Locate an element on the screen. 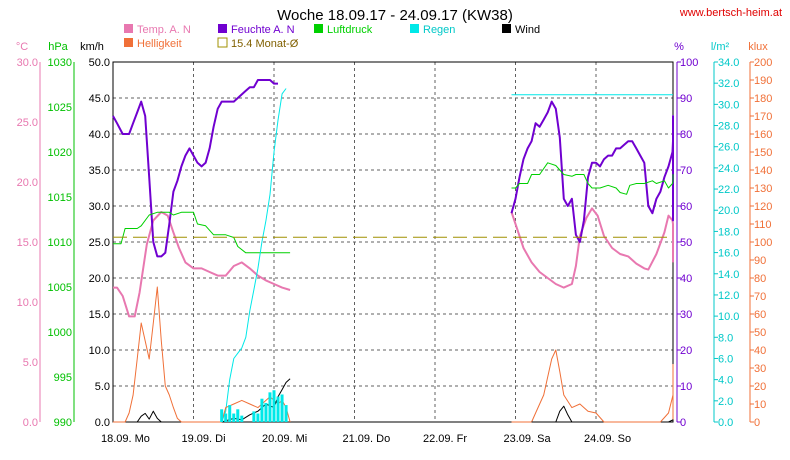 The height and width of the screenshot is (460, 790). light-tick-label: 180 is located at coordinates (763, 99).